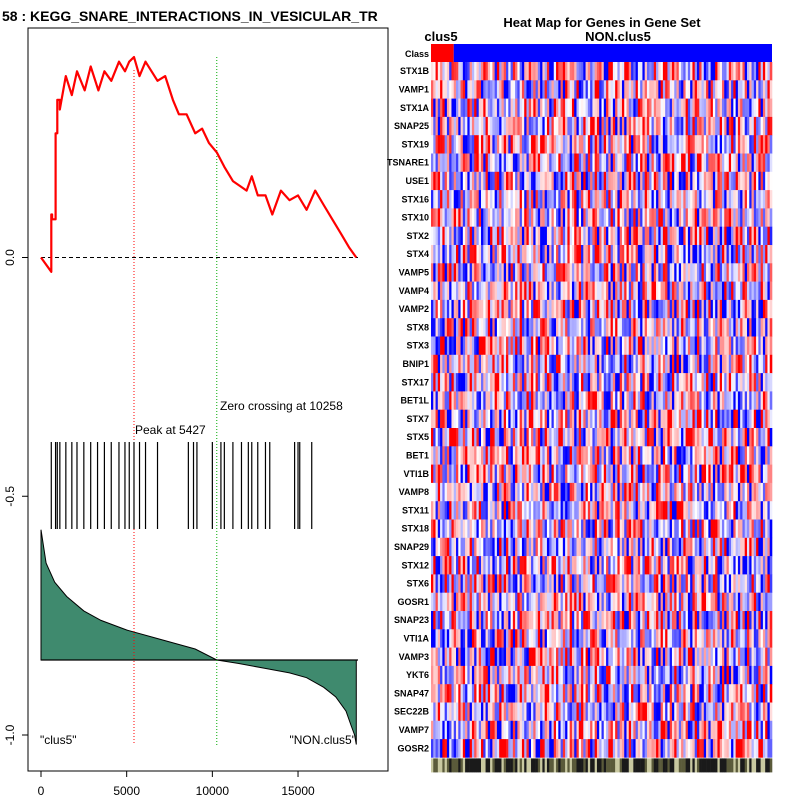 The image size is (800, 800). Describe the element at coordinates (199, 164) in the screenshot. I see `enrichment-score-line` at that location.